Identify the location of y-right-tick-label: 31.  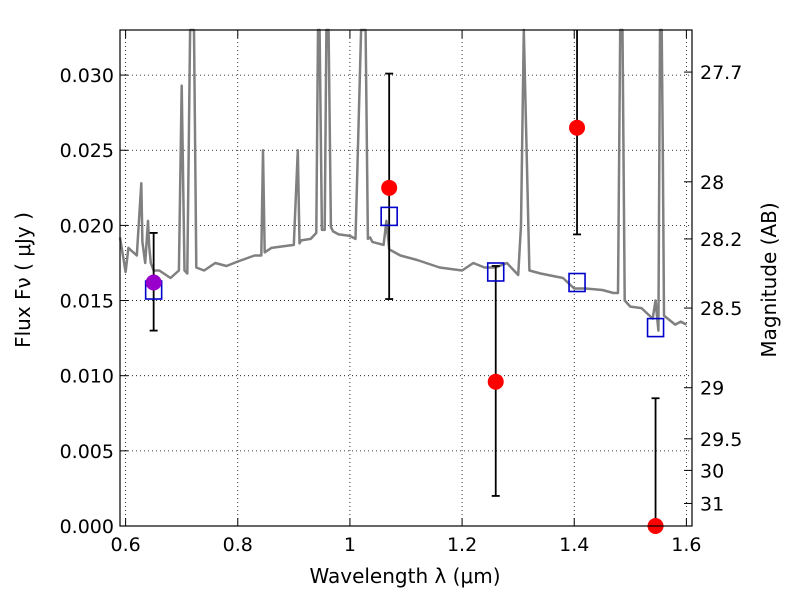
(712, 504).